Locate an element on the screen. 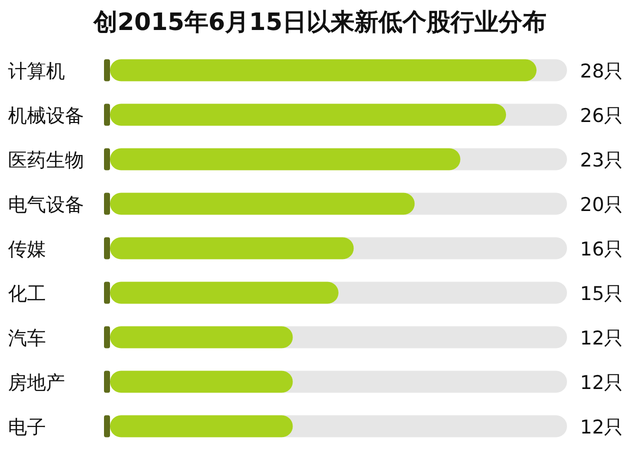  data-label: 16只 is located at coordinates (602, 249).